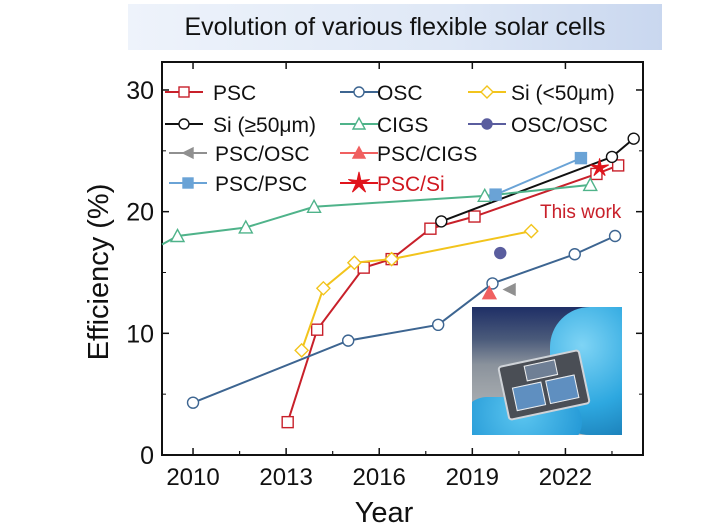 The image size is (720, 530). I want to click on x-axis-label: Year, so click(384, 513).